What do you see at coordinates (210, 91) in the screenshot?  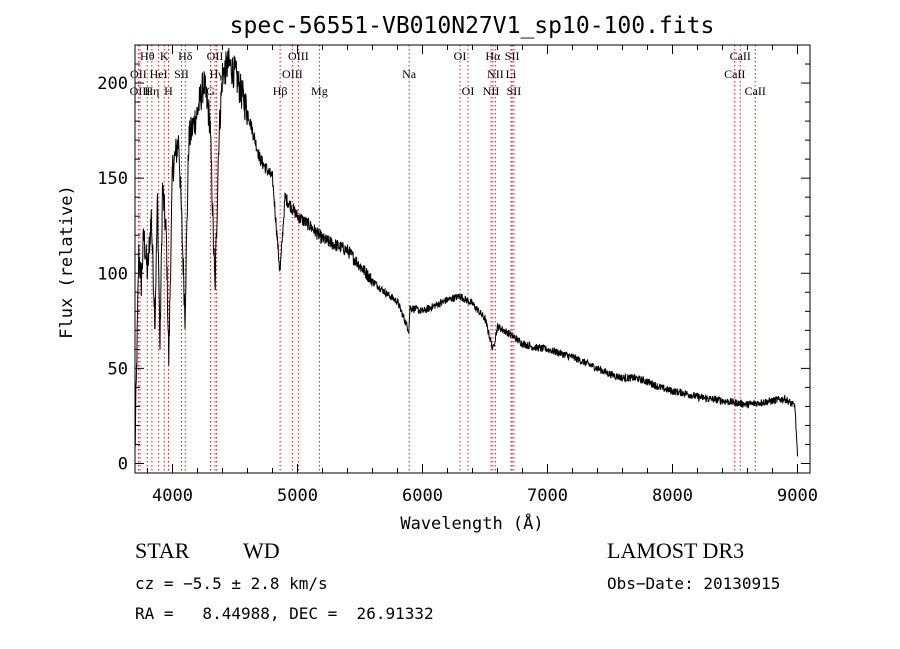 I see `line-label: G` at bounding box center [210, 91].